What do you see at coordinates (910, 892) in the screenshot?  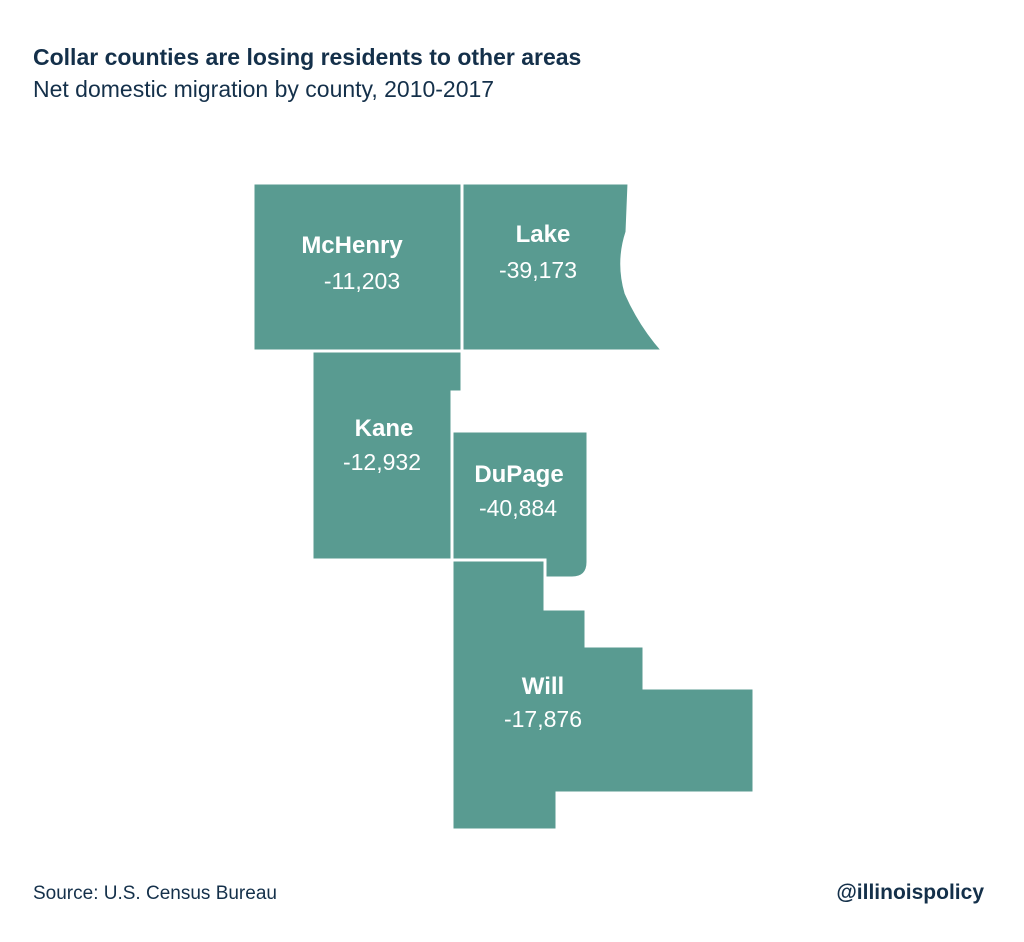 I see `brand-handle: @illinoispolicy` at bounding box center [910, 892].